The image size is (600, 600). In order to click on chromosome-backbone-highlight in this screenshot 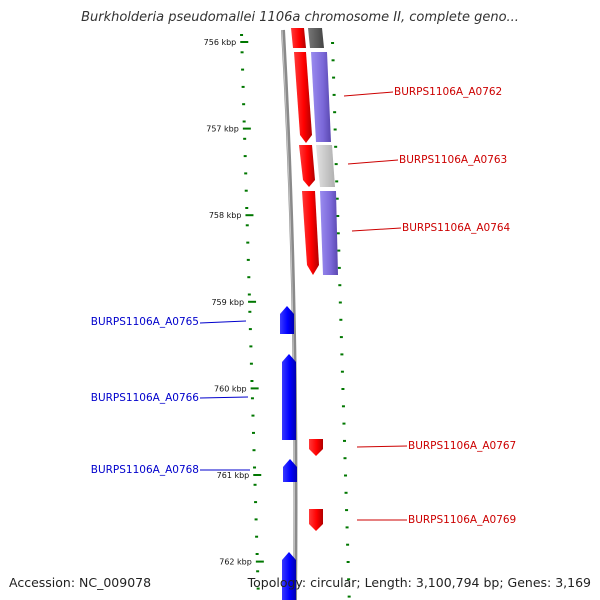, I will do `click(288, 314)`.